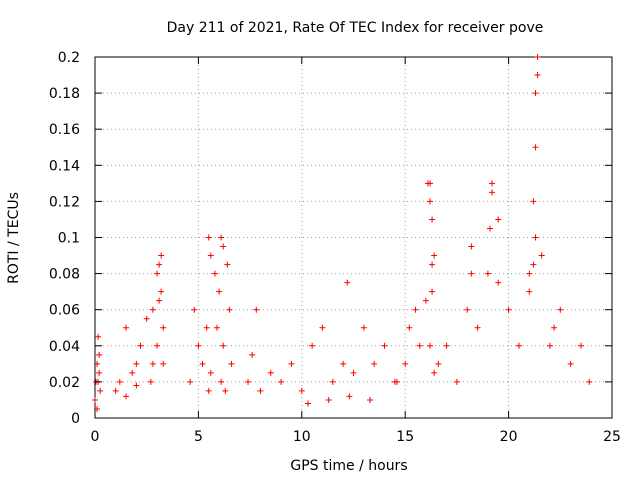  I want to click on y-tick-label: 0.18, so click(64, 94).